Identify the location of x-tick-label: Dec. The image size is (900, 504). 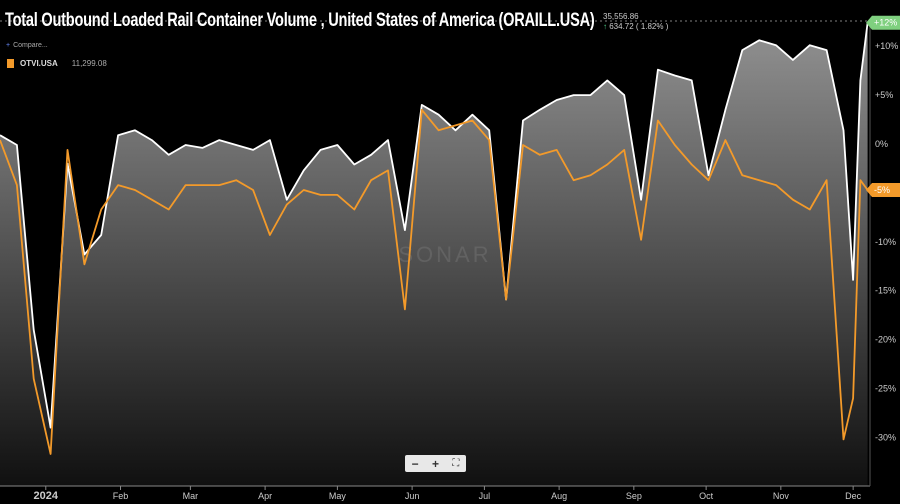
(853, 496).